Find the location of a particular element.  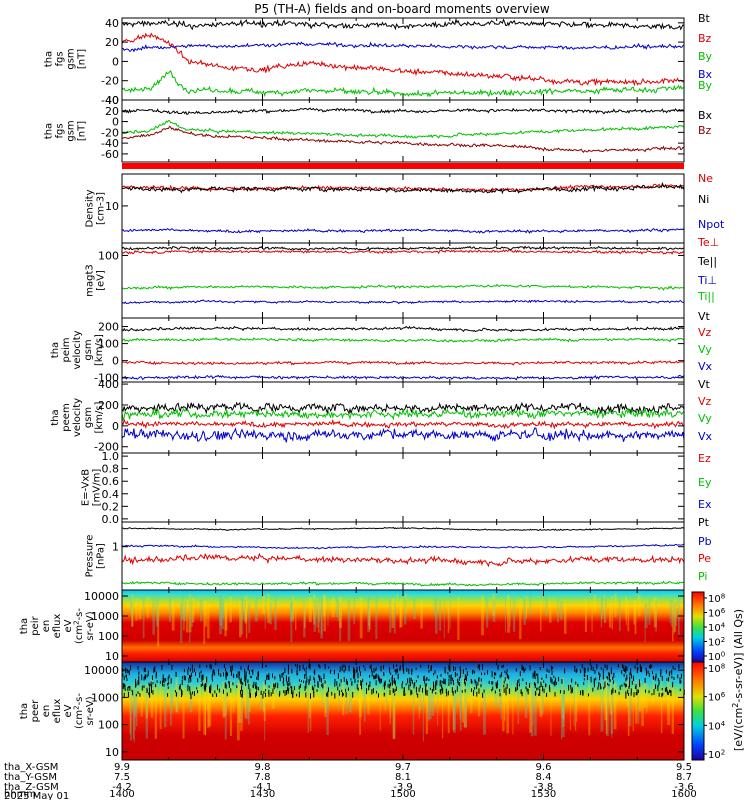

y-tick-label: 100 is located at coordinates (108, 255).